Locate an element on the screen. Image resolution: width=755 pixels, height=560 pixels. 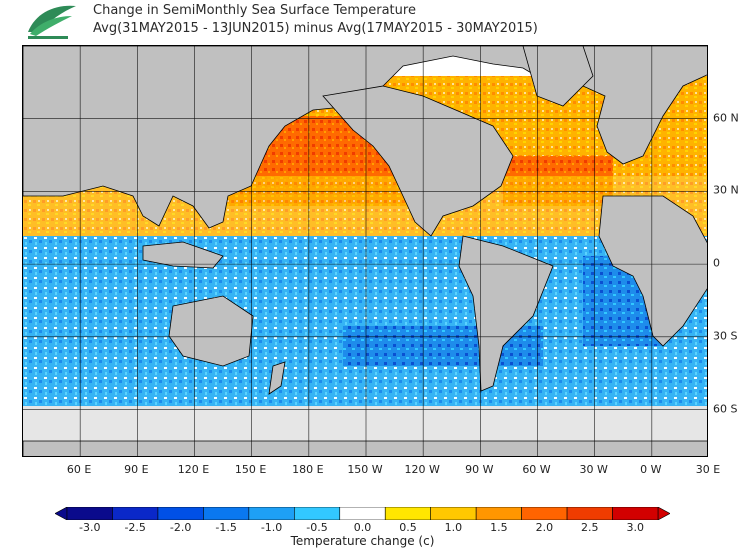
new-zealand-landmass is located at coordinates (277, 378).